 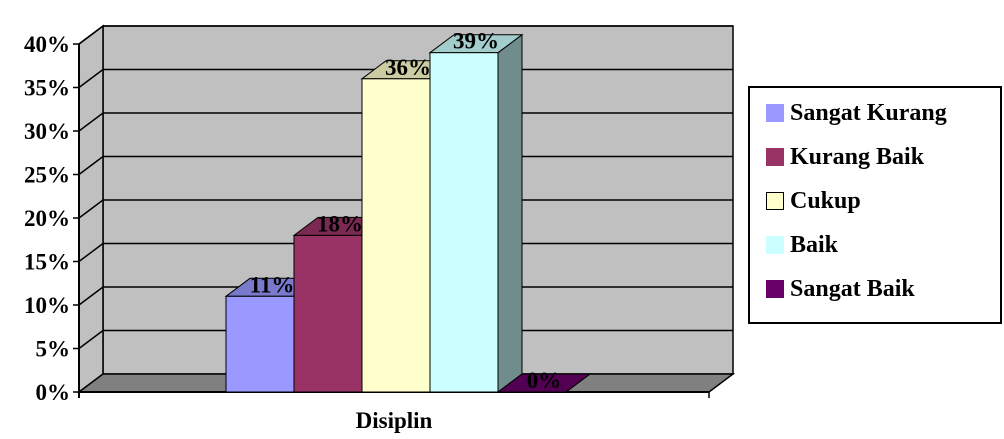 What do you see at coordinates (47, 175) in the screenshot?
I see `y-tick-label: 25%` at bounding box center [47, 175].